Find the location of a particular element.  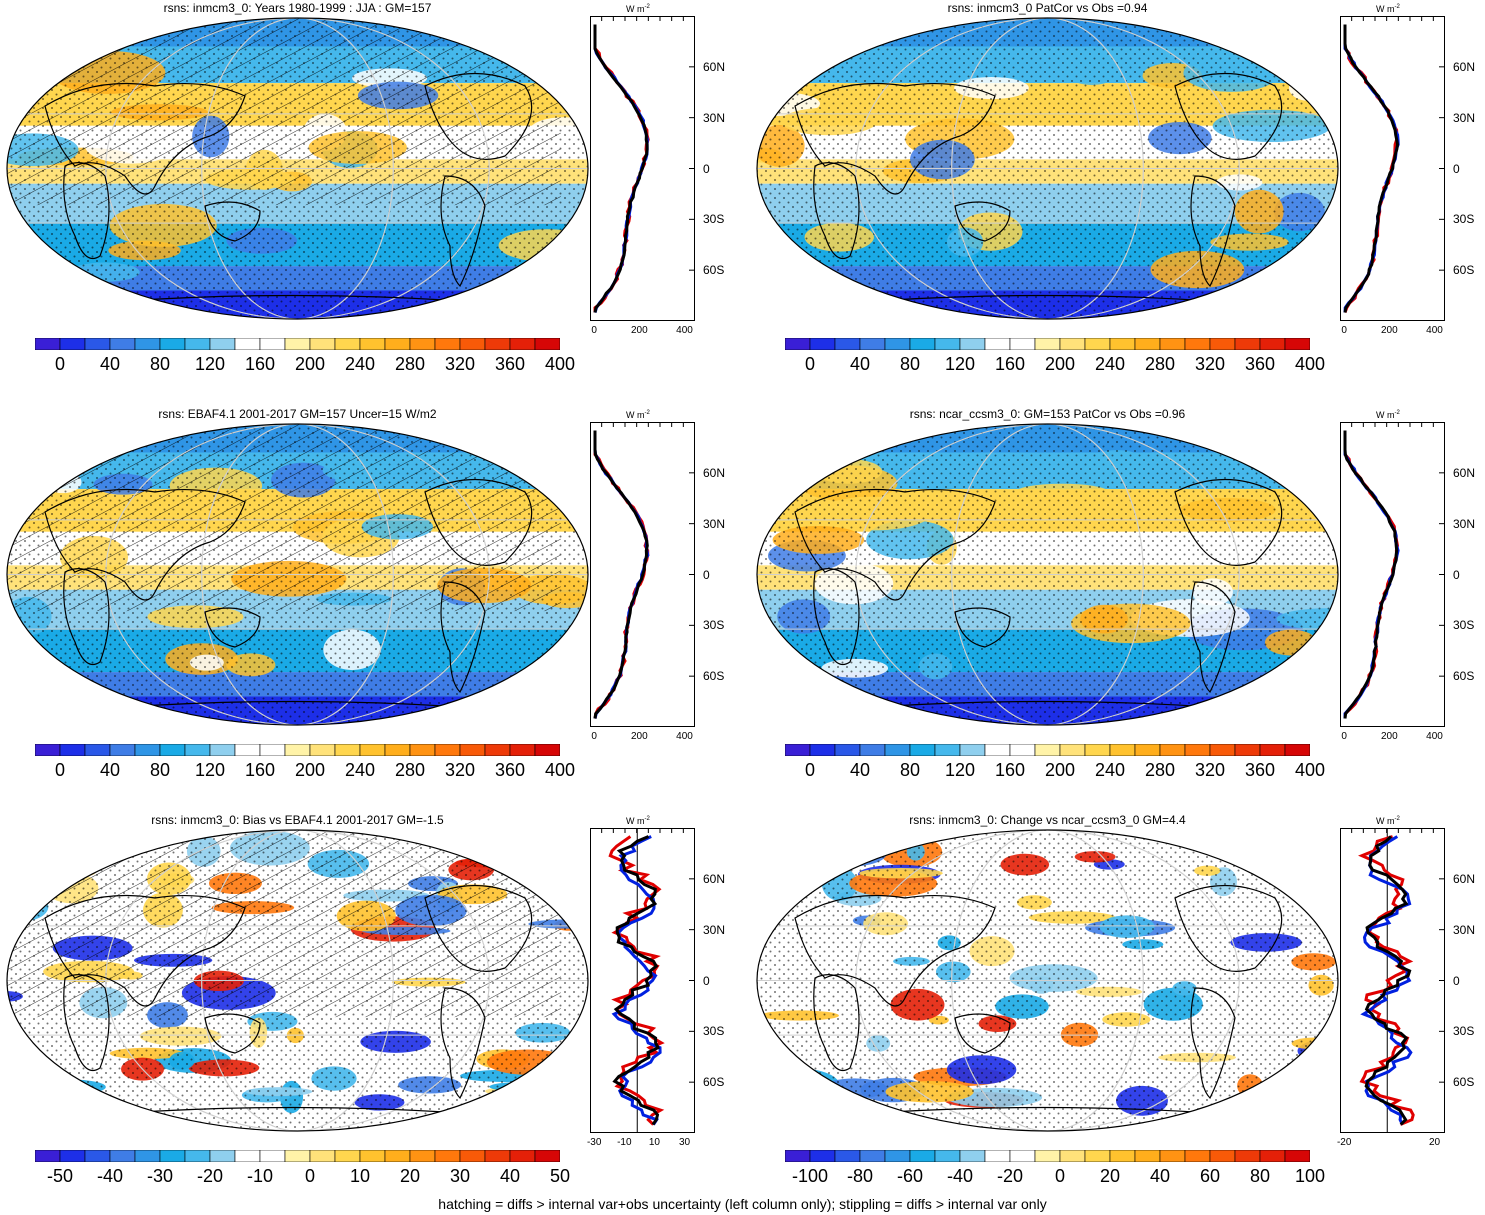

colorbar is located at coordinates (1047, 344).